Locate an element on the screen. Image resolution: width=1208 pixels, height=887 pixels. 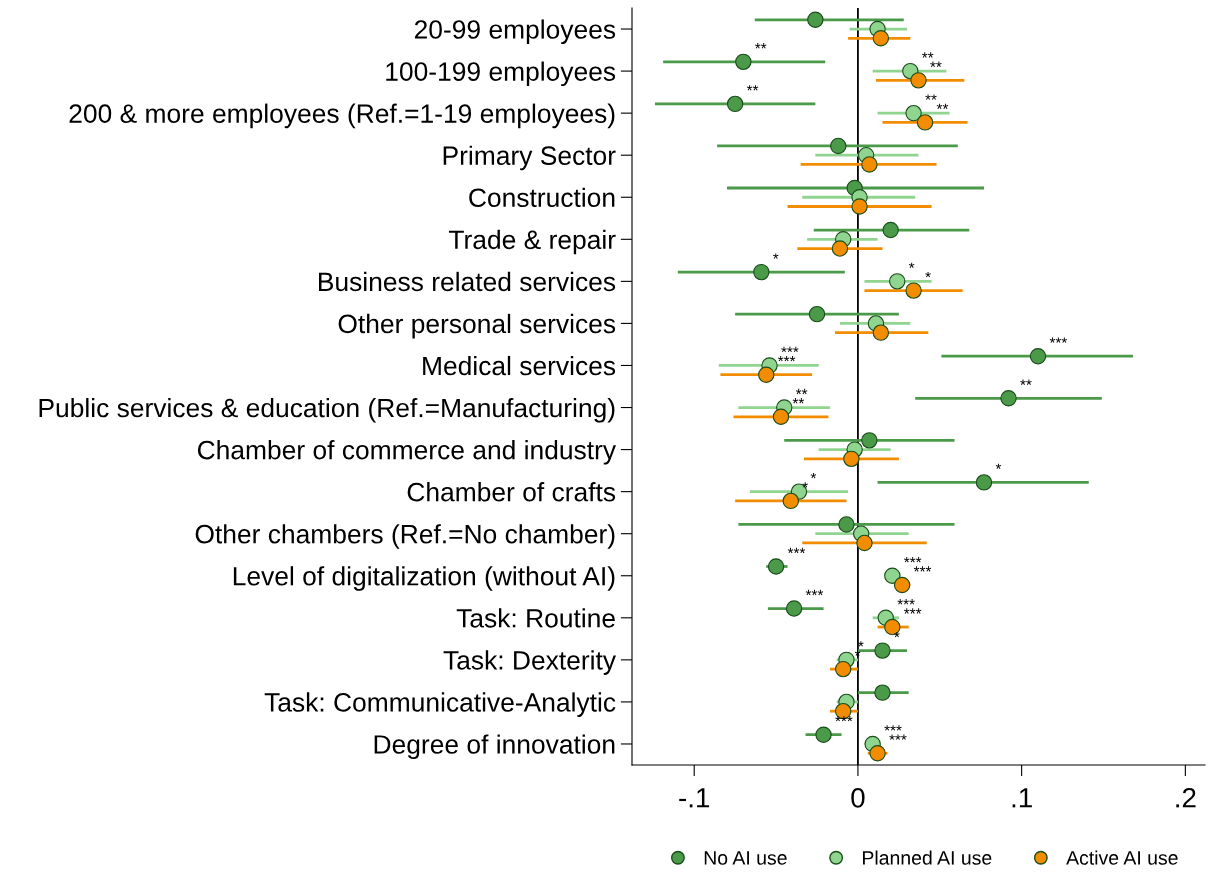
y-tick-label: Primary Sector is located at coordinates (529, 158).